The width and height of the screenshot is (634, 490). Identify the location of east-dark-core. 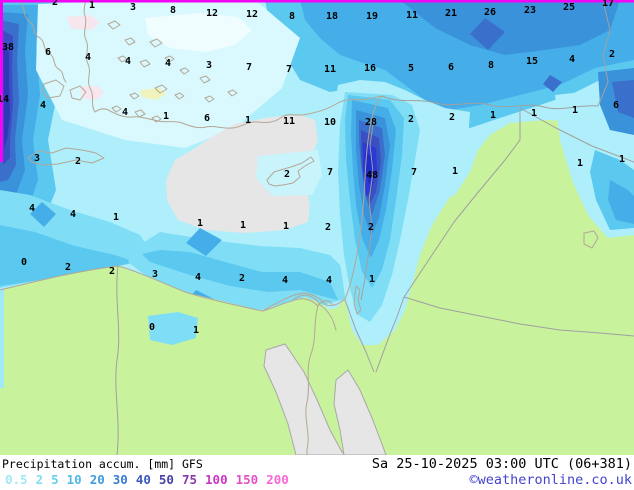
(623, 99).